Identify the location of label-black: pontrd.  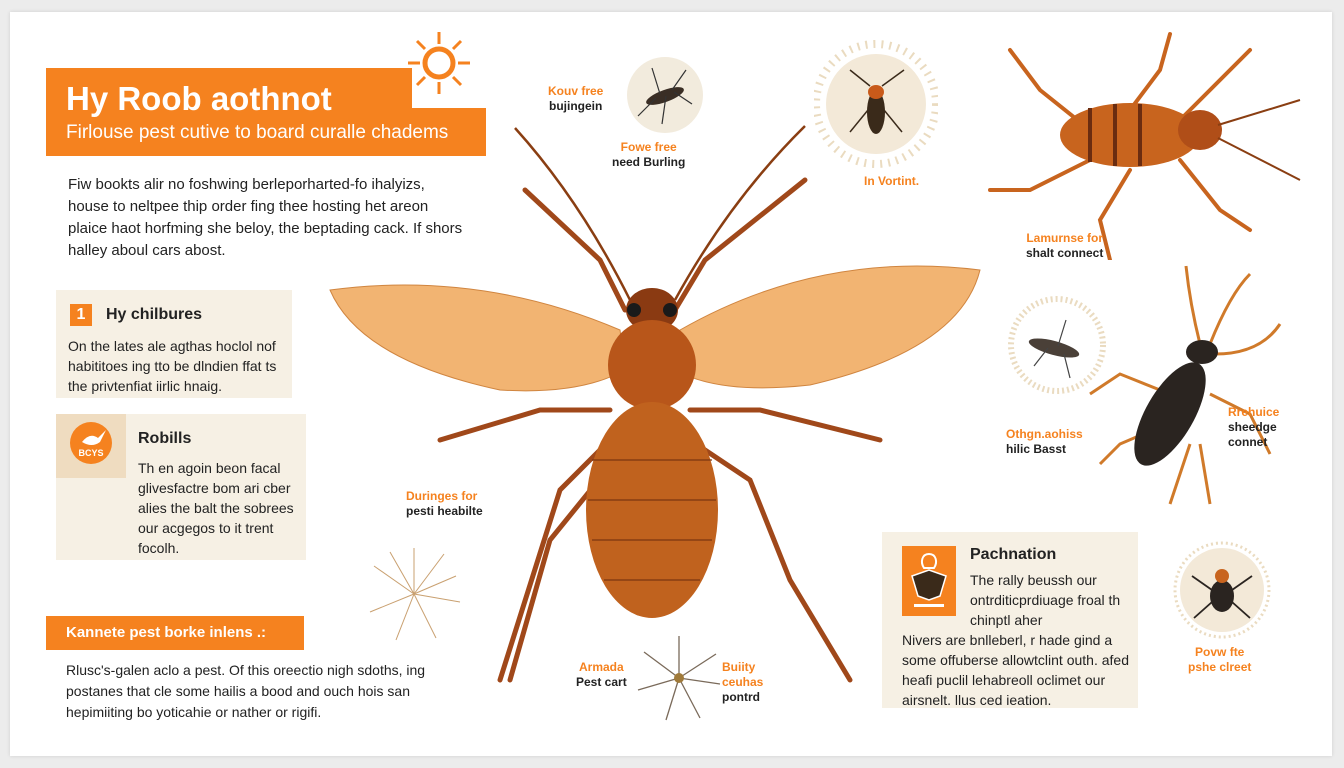
(741, 697).